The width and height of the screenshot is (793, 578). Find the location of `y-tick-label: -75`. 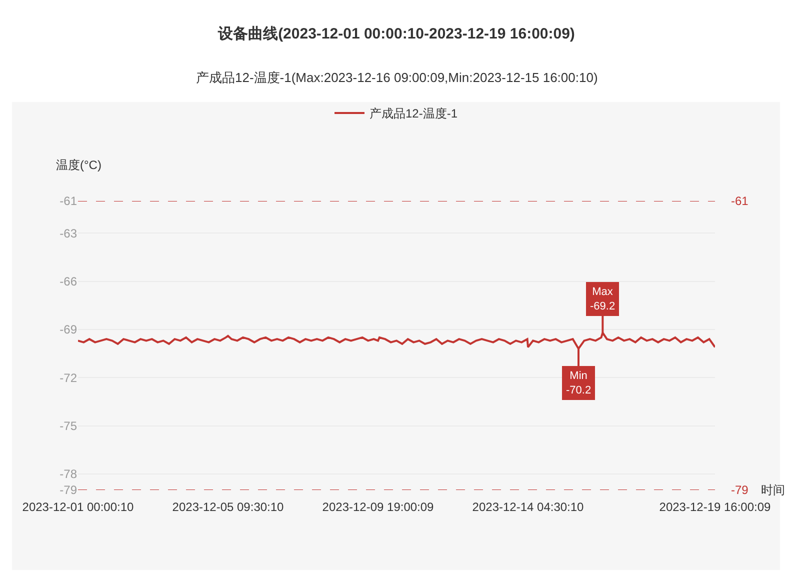

y-tick-label: -75 is located at coordinates (69, 425).